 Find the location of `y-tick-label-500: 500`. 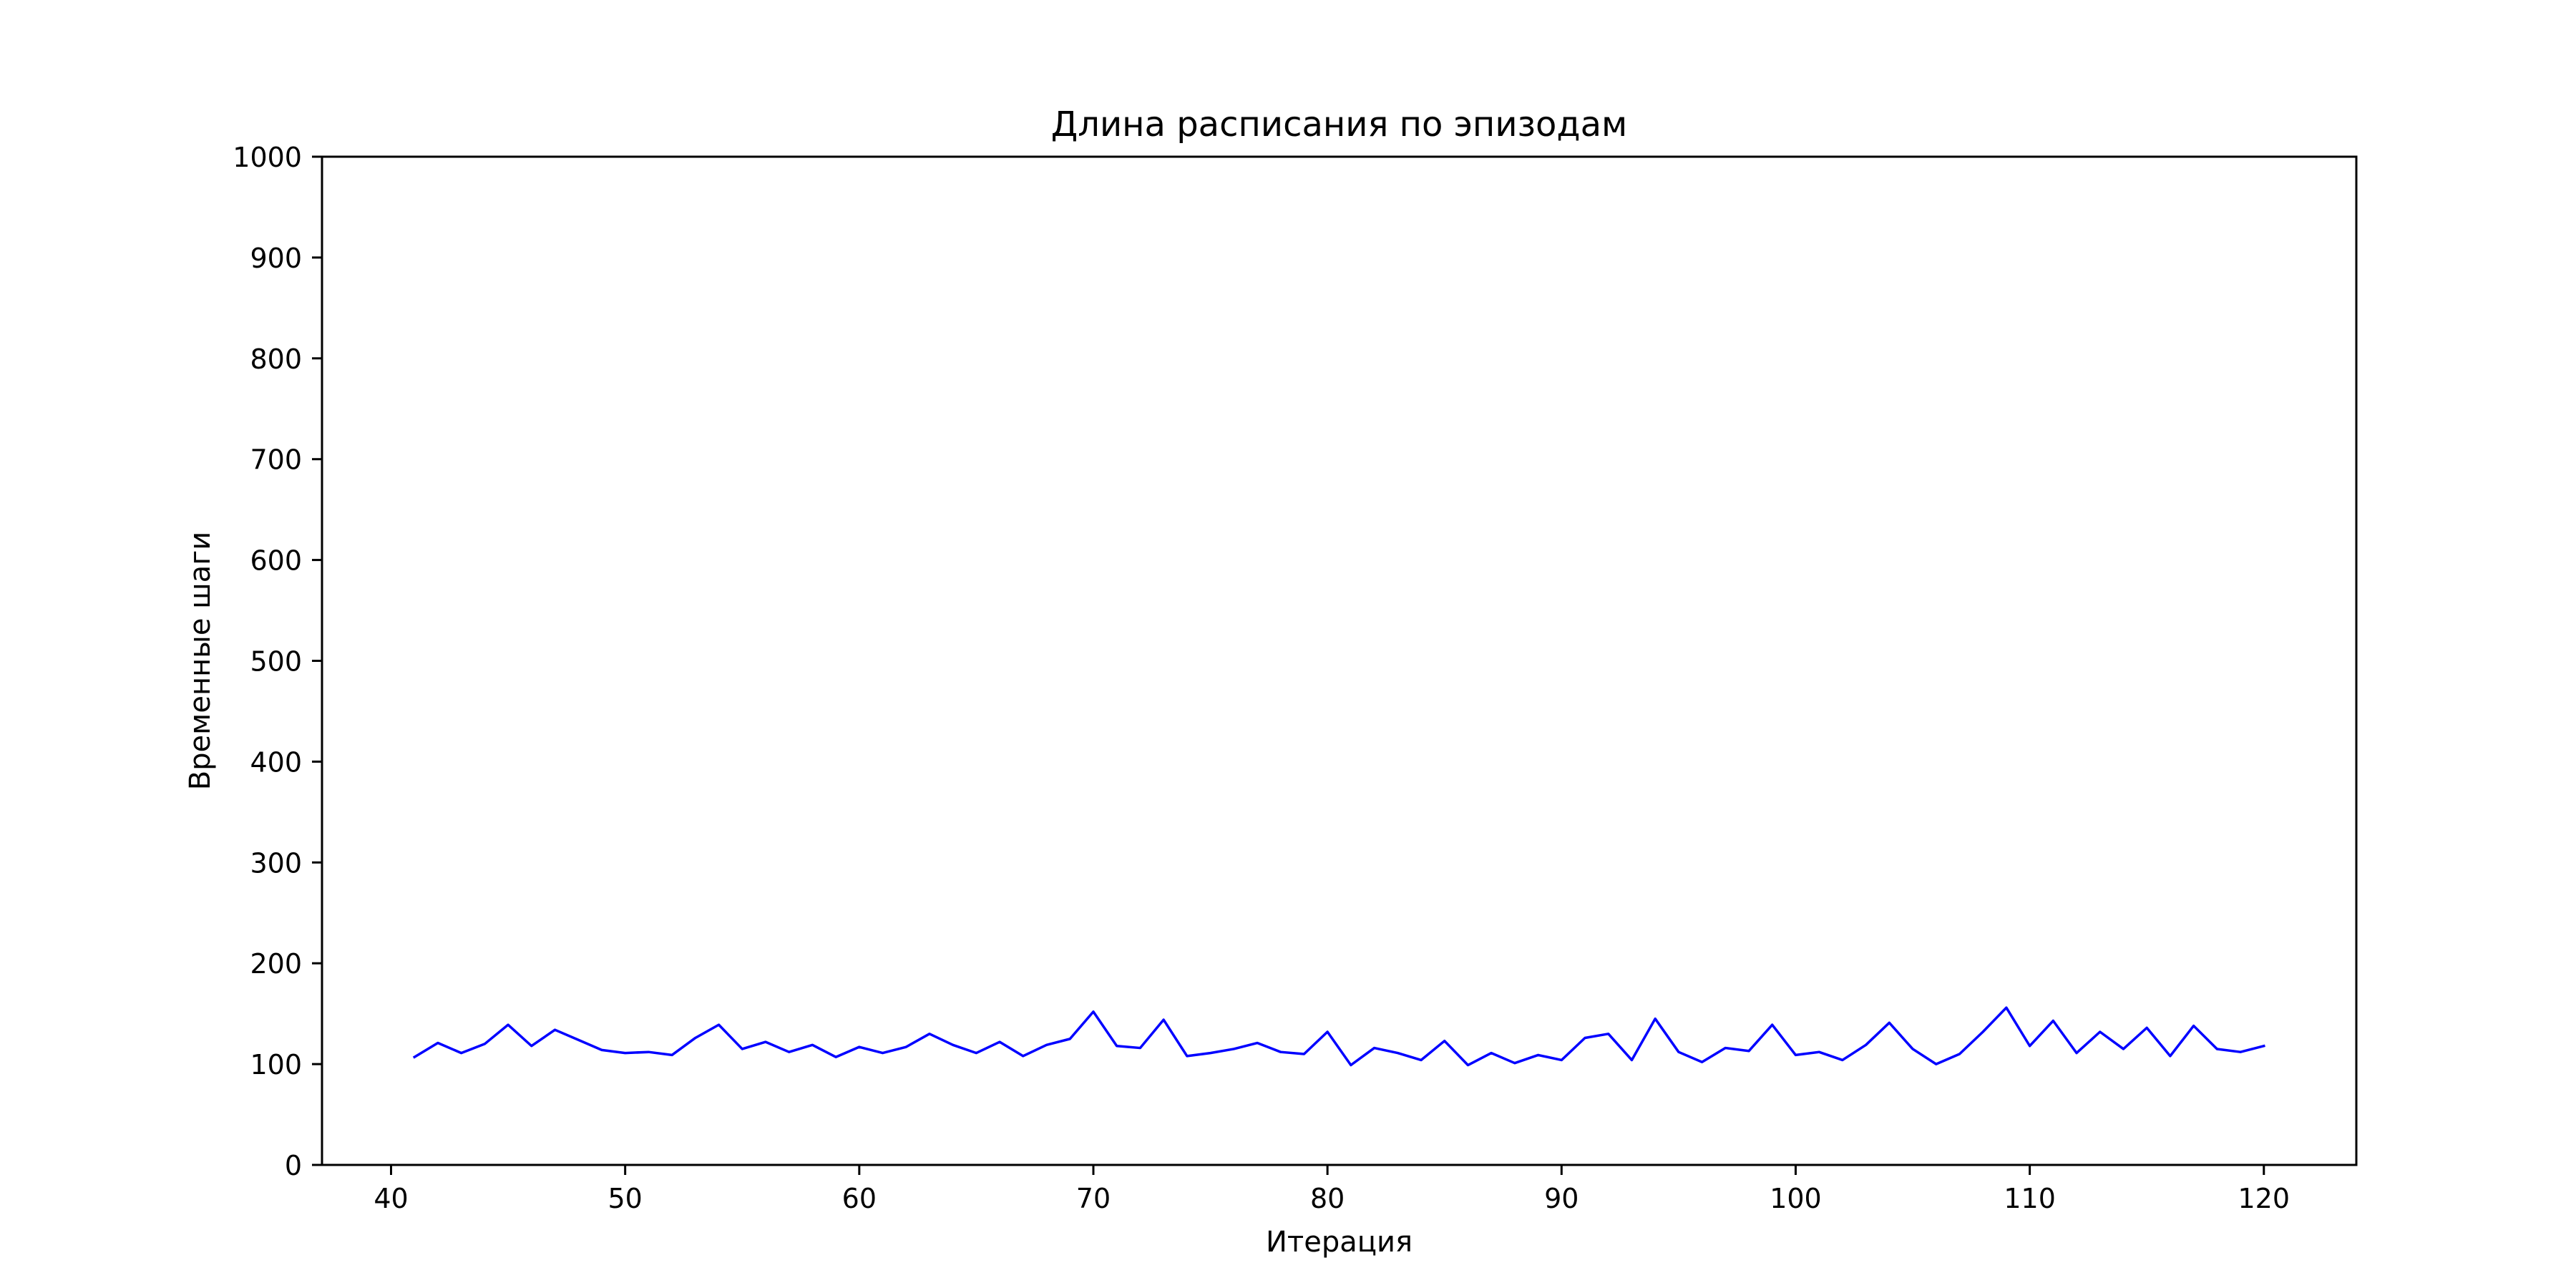

y-tick-label-500: 500 is located at coordinates (276, 662).